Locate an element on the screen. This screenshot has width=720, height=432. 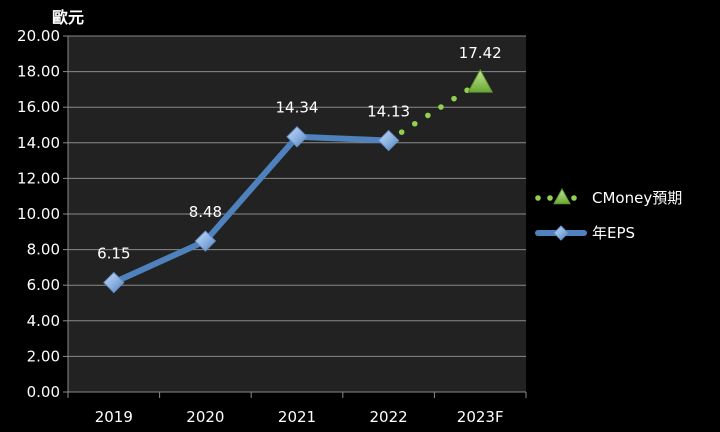
x-tick-label: 2023F is located at coordinates (480, 417).